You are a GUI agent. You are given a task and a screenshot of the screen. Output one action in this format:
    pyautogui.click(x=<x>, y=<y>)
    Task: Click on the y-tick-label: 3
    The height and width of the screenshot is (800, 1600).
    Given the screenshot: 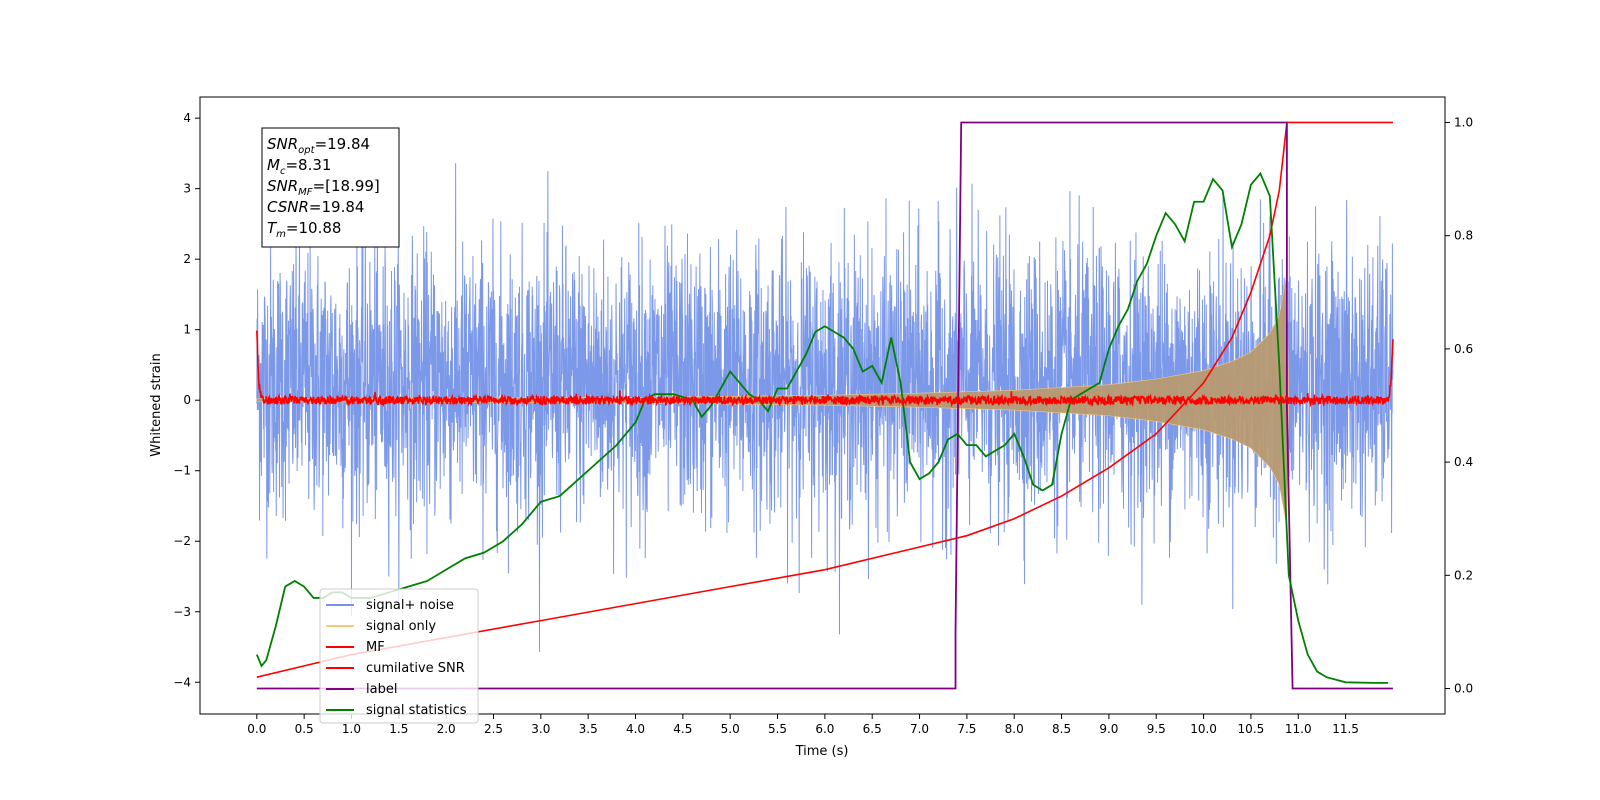 What is the action you would take?
    pyautogui.click(x=187, y=189)
    